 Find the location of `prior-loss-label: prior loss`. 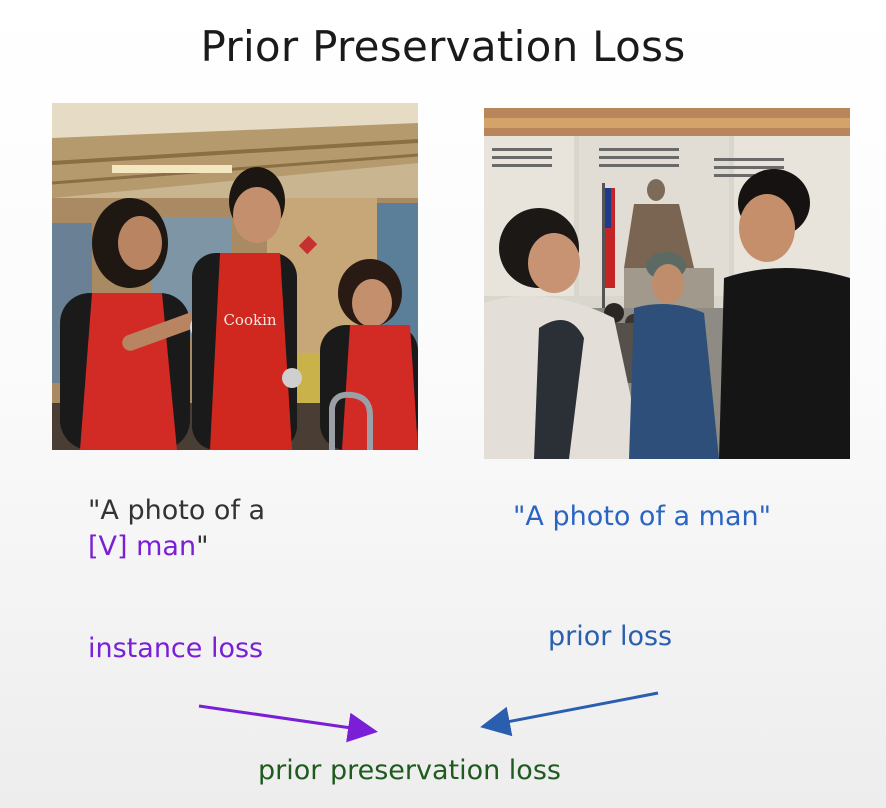

prior-loss-label: prior loss is located at coordinates (610, 636).